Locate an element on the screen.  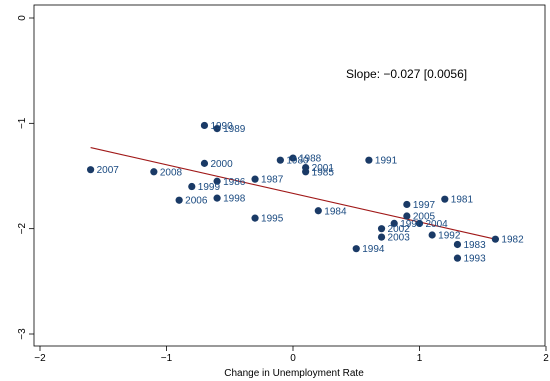
x-tick-label: 0 is located at coordinates (293, 358).